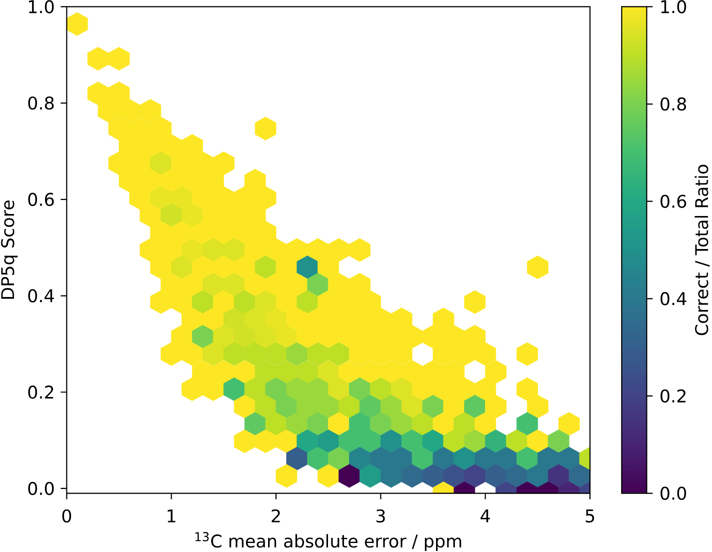  Describe the element at coordinates (673, 396) in the screenshot. I see `color-bar-label: 0.2` at that location.